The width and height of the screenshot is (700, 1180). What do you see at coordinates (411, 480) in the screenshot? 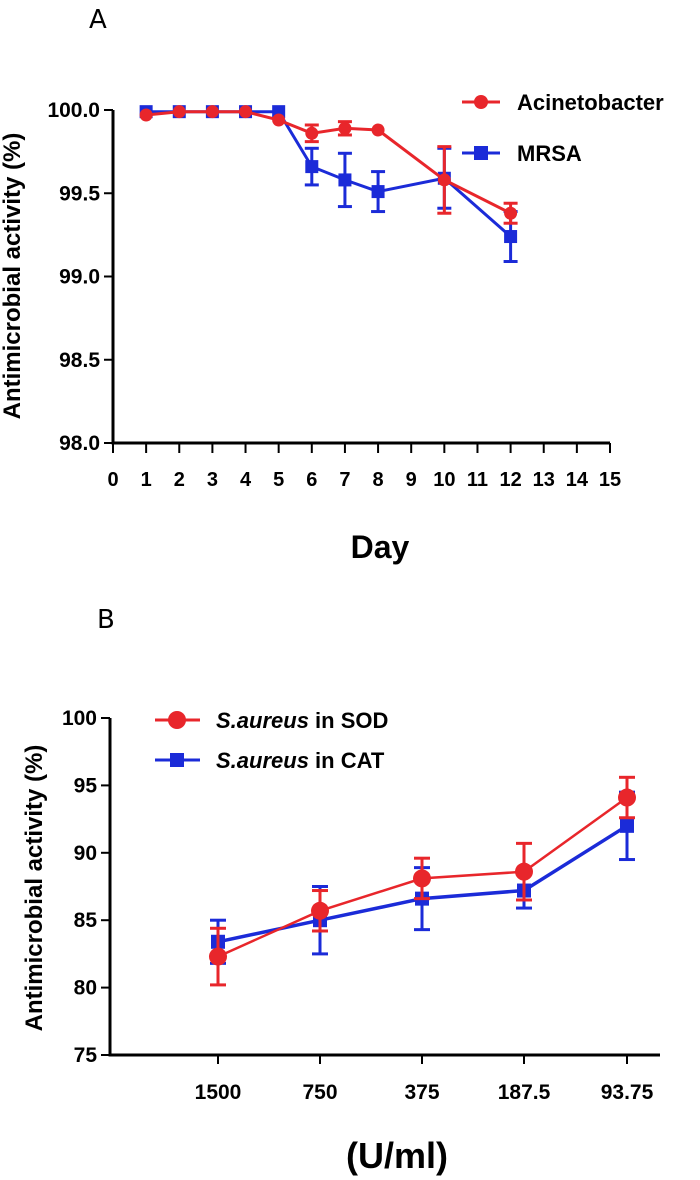
I see `a-xtick-label-9: 9` at bounding box center [411, 480].